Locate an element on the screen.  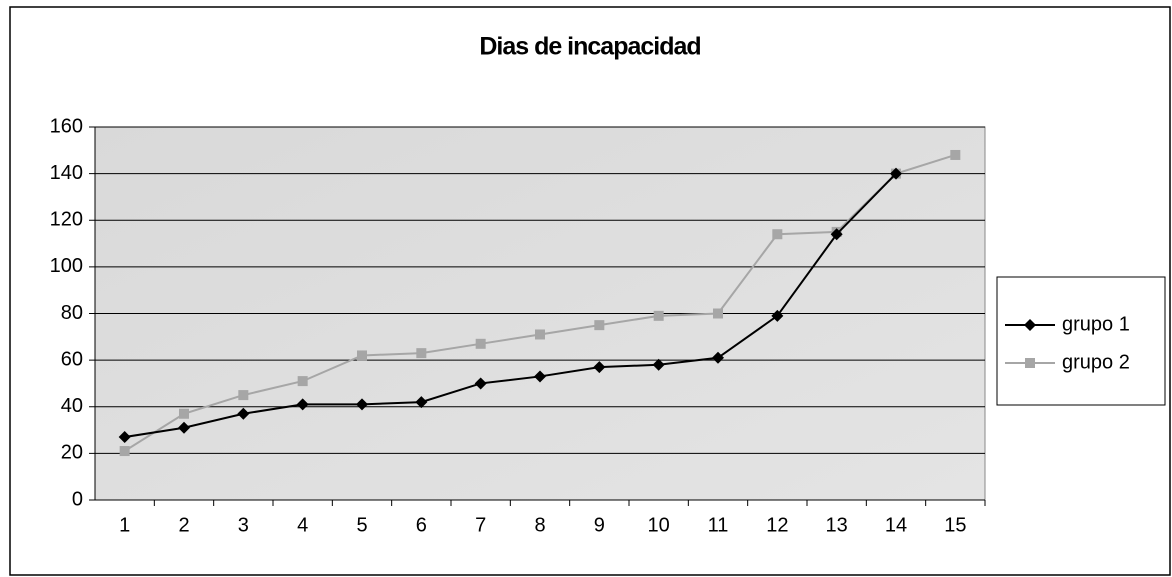
y-tick-label: 20 is located at coordinates (72, 453).